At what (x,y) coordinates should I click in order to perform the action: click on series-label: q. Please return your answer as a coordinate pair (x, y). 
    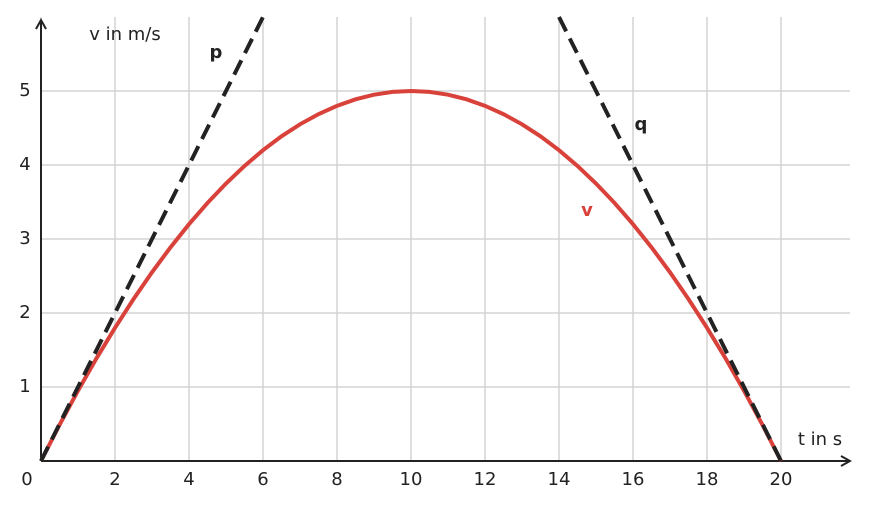
    Looking at the image, I should click on (641, 124).